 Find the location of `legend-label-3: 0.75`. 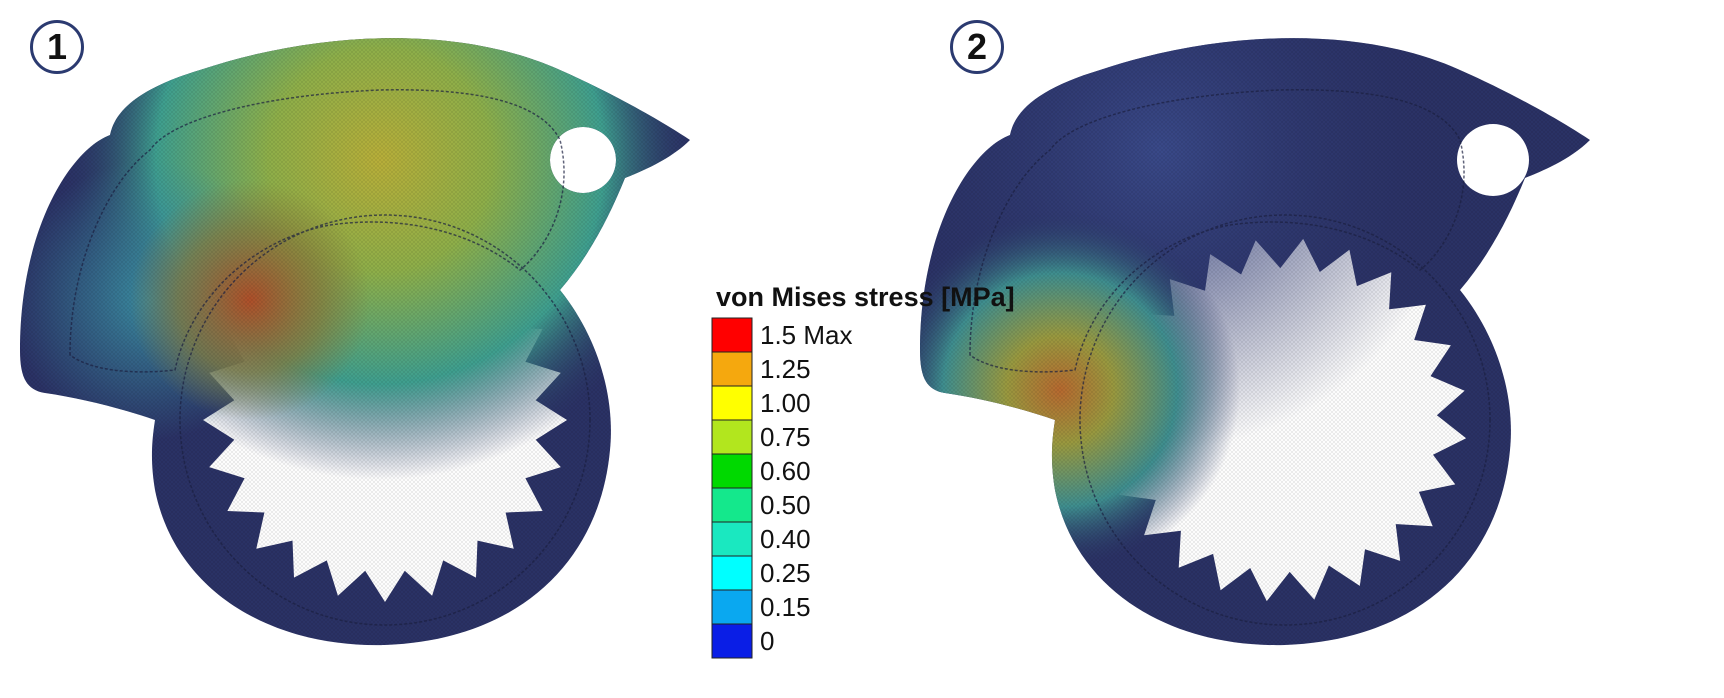

legend-label-3: 0.75 is located at coordinates (785, 437).